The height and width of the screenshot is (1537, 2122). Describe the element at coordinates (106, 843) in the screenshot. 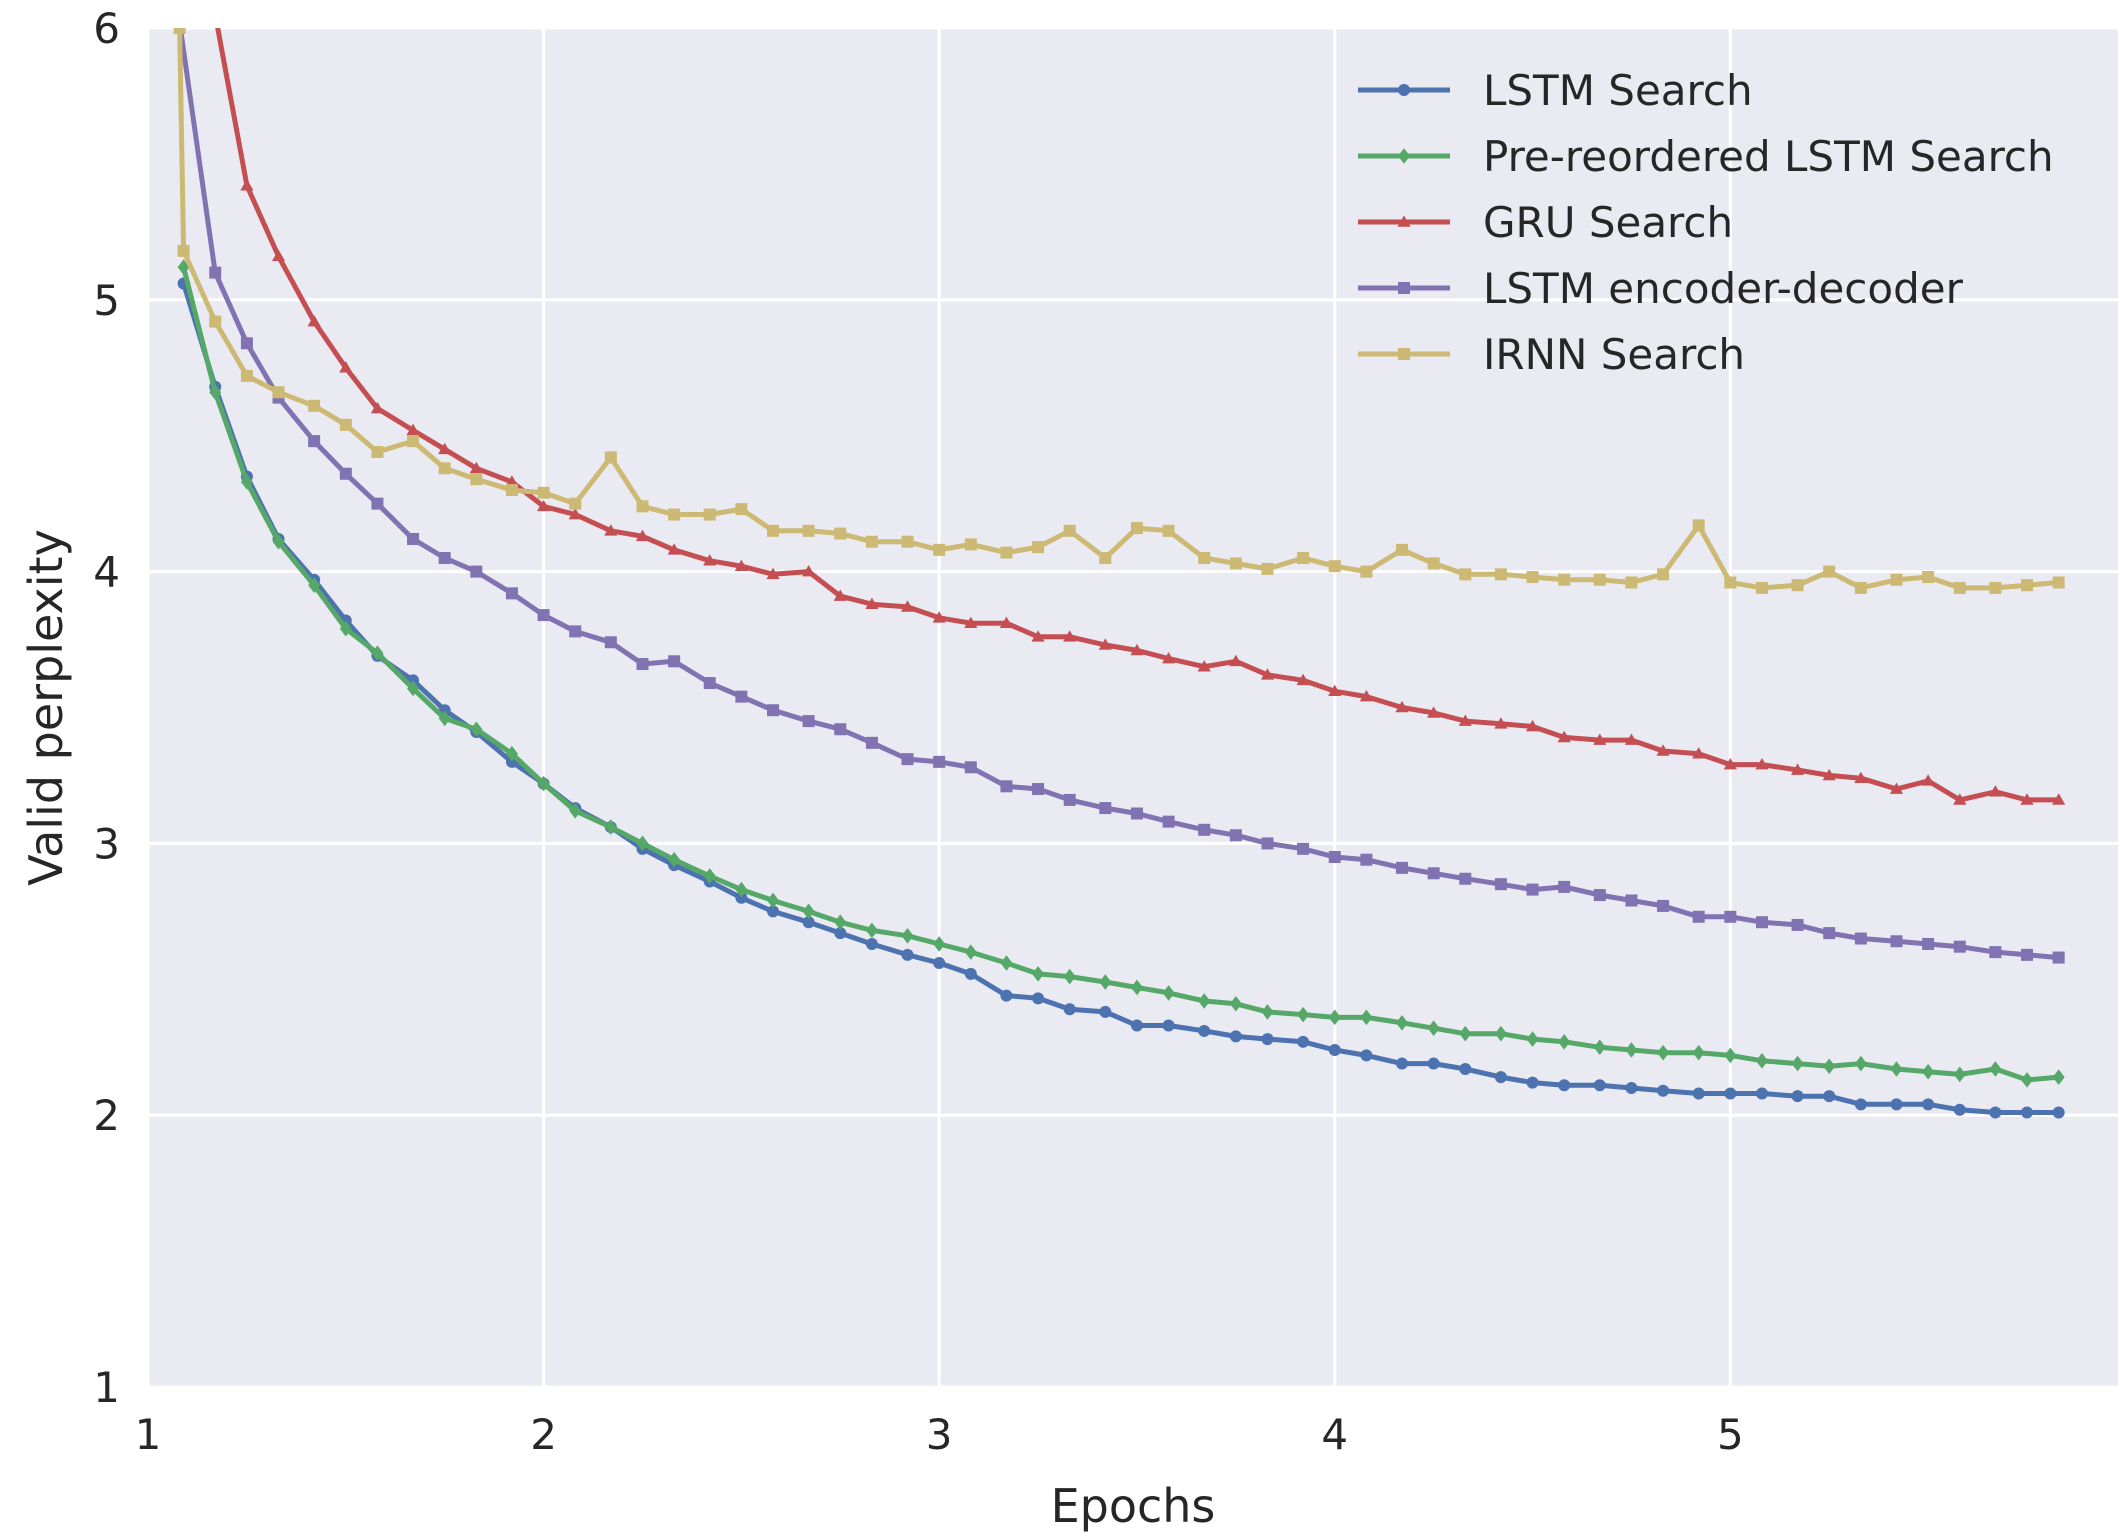

I see `y-tick-label: 3` at that location.